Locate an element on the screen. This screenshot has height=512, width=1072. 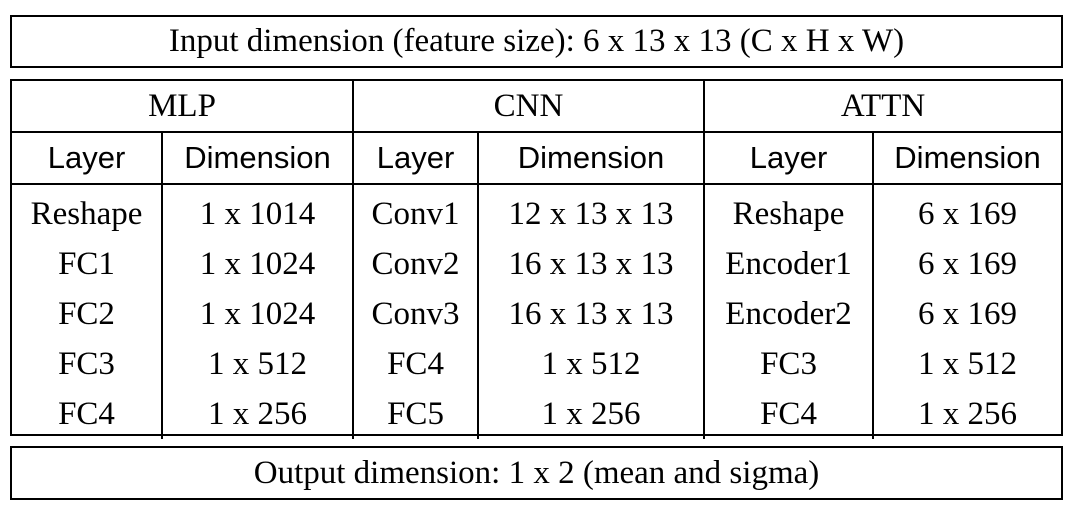
mlp-layer-cell: FC2 is located at coordinates (87, 314).